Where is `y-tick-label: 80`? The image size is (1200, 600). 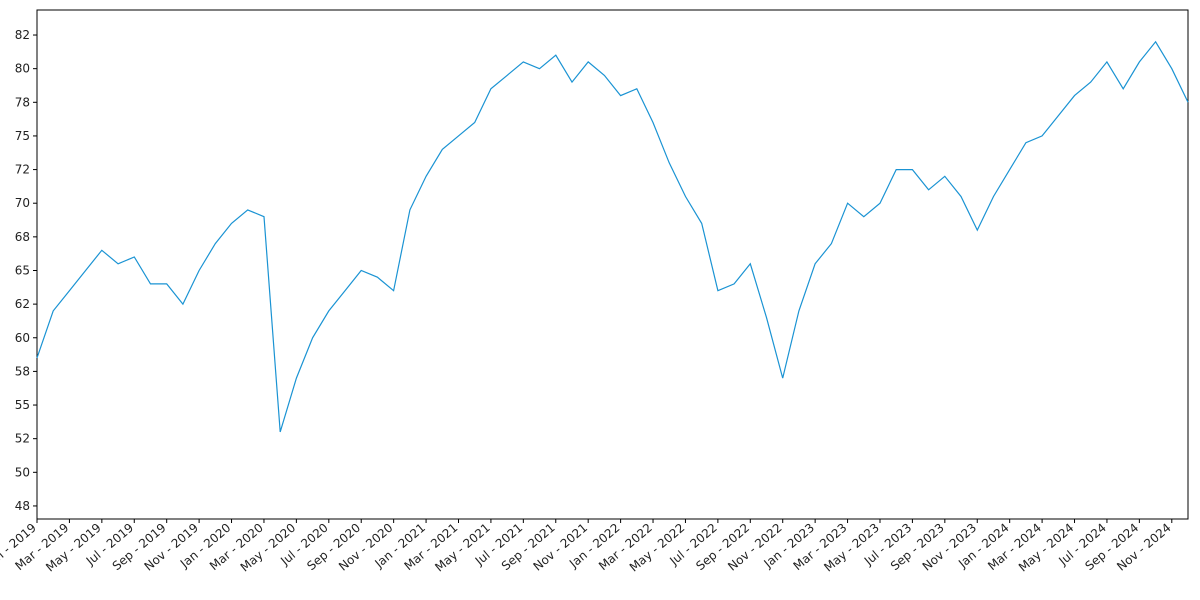
y-tick-label: 80 is located at coordinates (22, 69).